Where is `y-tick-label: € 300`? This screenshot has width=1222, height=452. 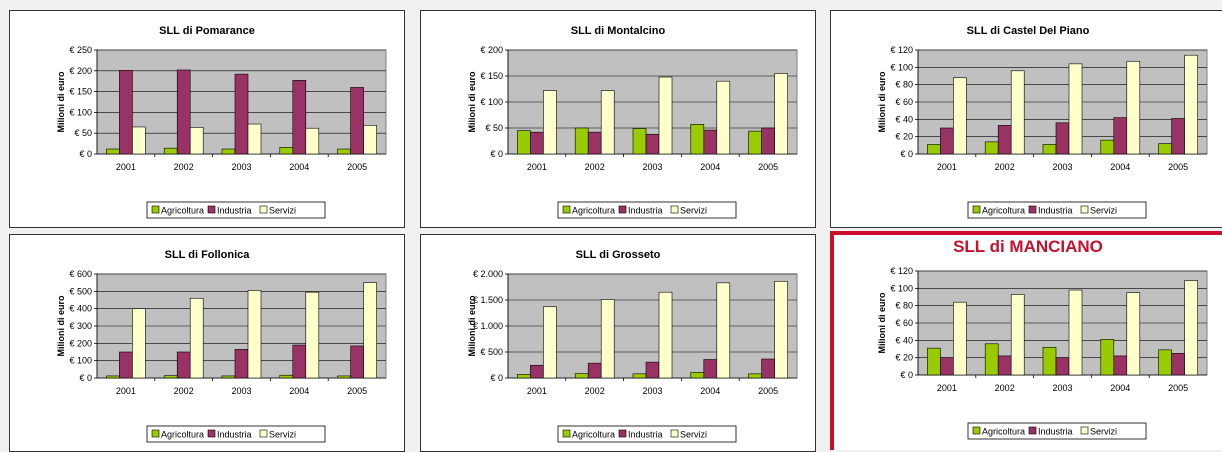
y-tick-label: € 300 is located at coordinates (80, 326).